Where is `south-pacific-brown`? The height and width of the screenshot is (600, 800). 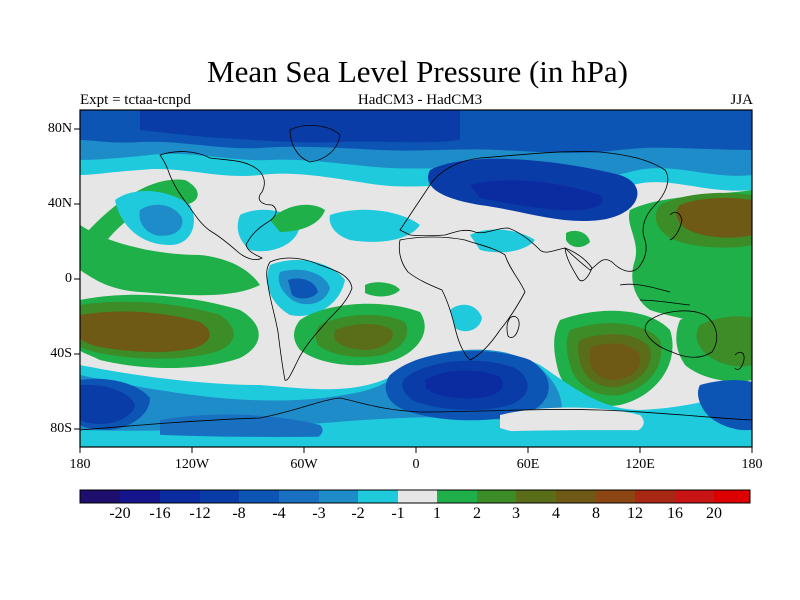
south-pacific-brown is located at coordinates (145, 332).